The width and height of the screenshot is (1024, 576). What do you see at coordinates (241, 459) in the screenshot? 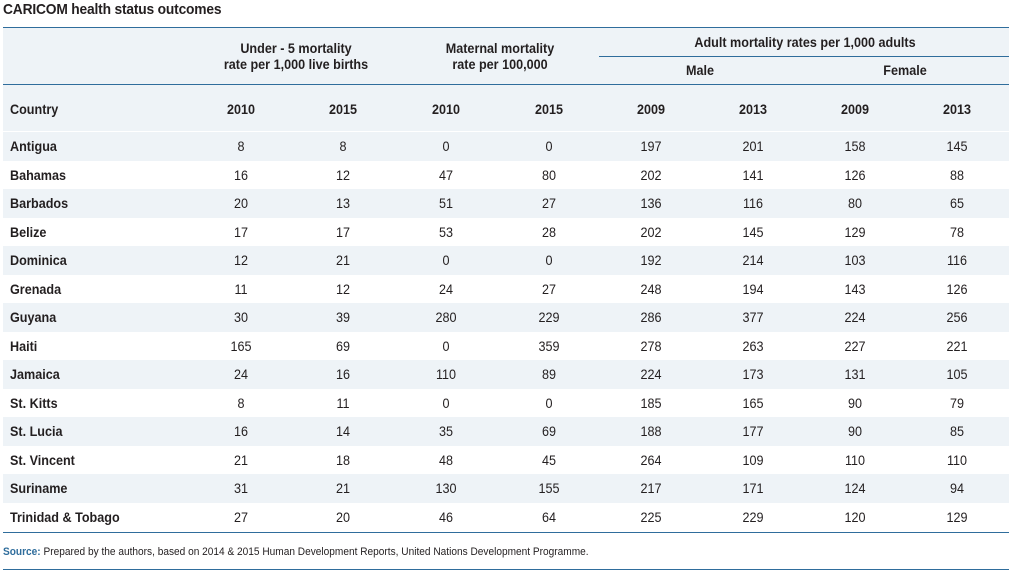
I see `value-cell: 21` at bounding box center [241, 459].